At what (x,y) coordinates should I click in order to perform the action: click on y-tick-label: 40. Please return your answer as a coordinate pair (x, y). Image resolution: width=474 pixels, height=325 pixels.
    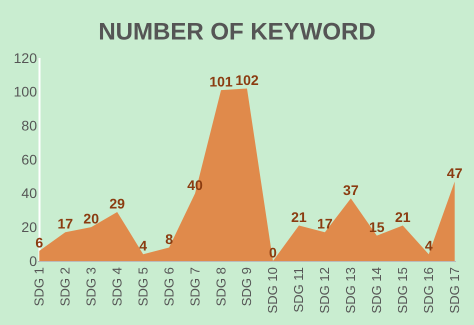
    Looking at the image, I should click on (29, 193).